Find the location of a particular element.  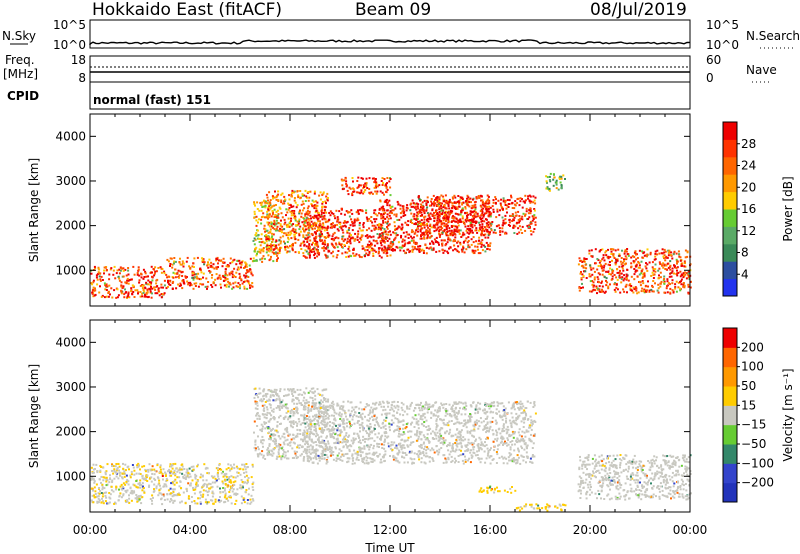

x-axis: 00:00 04:00 08:00 12:00 16:00 20:00 00:00 is located at coordinates (390, 530).